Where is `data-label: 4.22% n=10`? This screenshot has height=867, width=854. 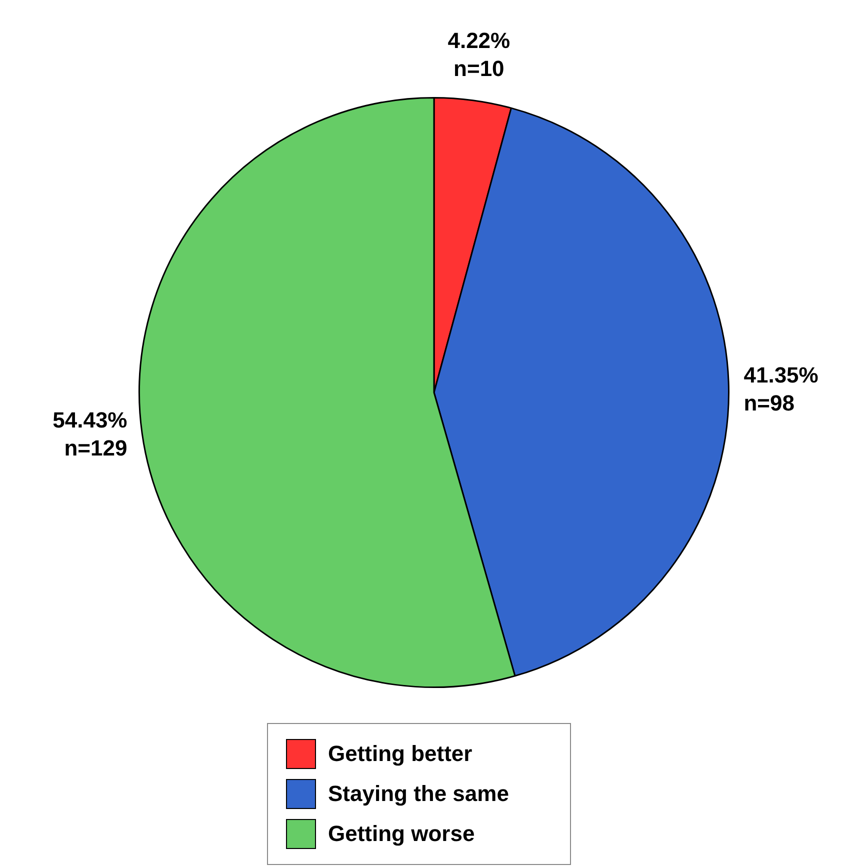
data-label: 4.22% n=10 is located at coordinates (479, 54).